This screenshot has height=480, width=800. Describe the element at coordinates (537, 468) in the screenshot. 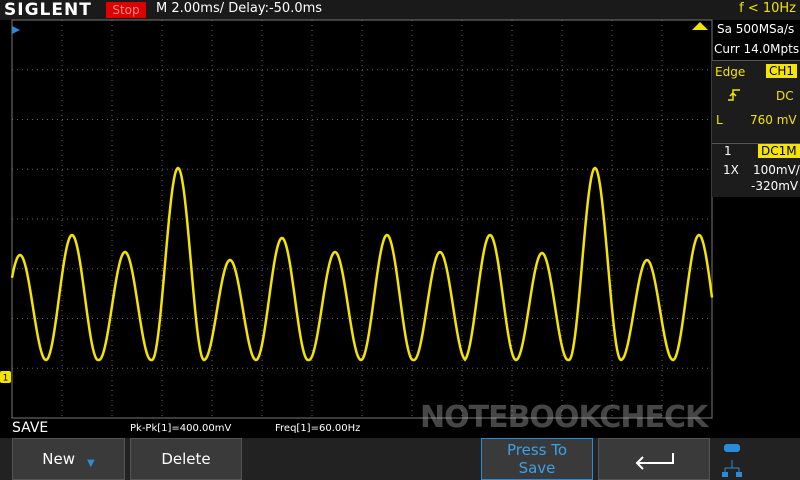

I see `softkey-label: Save` at that location.